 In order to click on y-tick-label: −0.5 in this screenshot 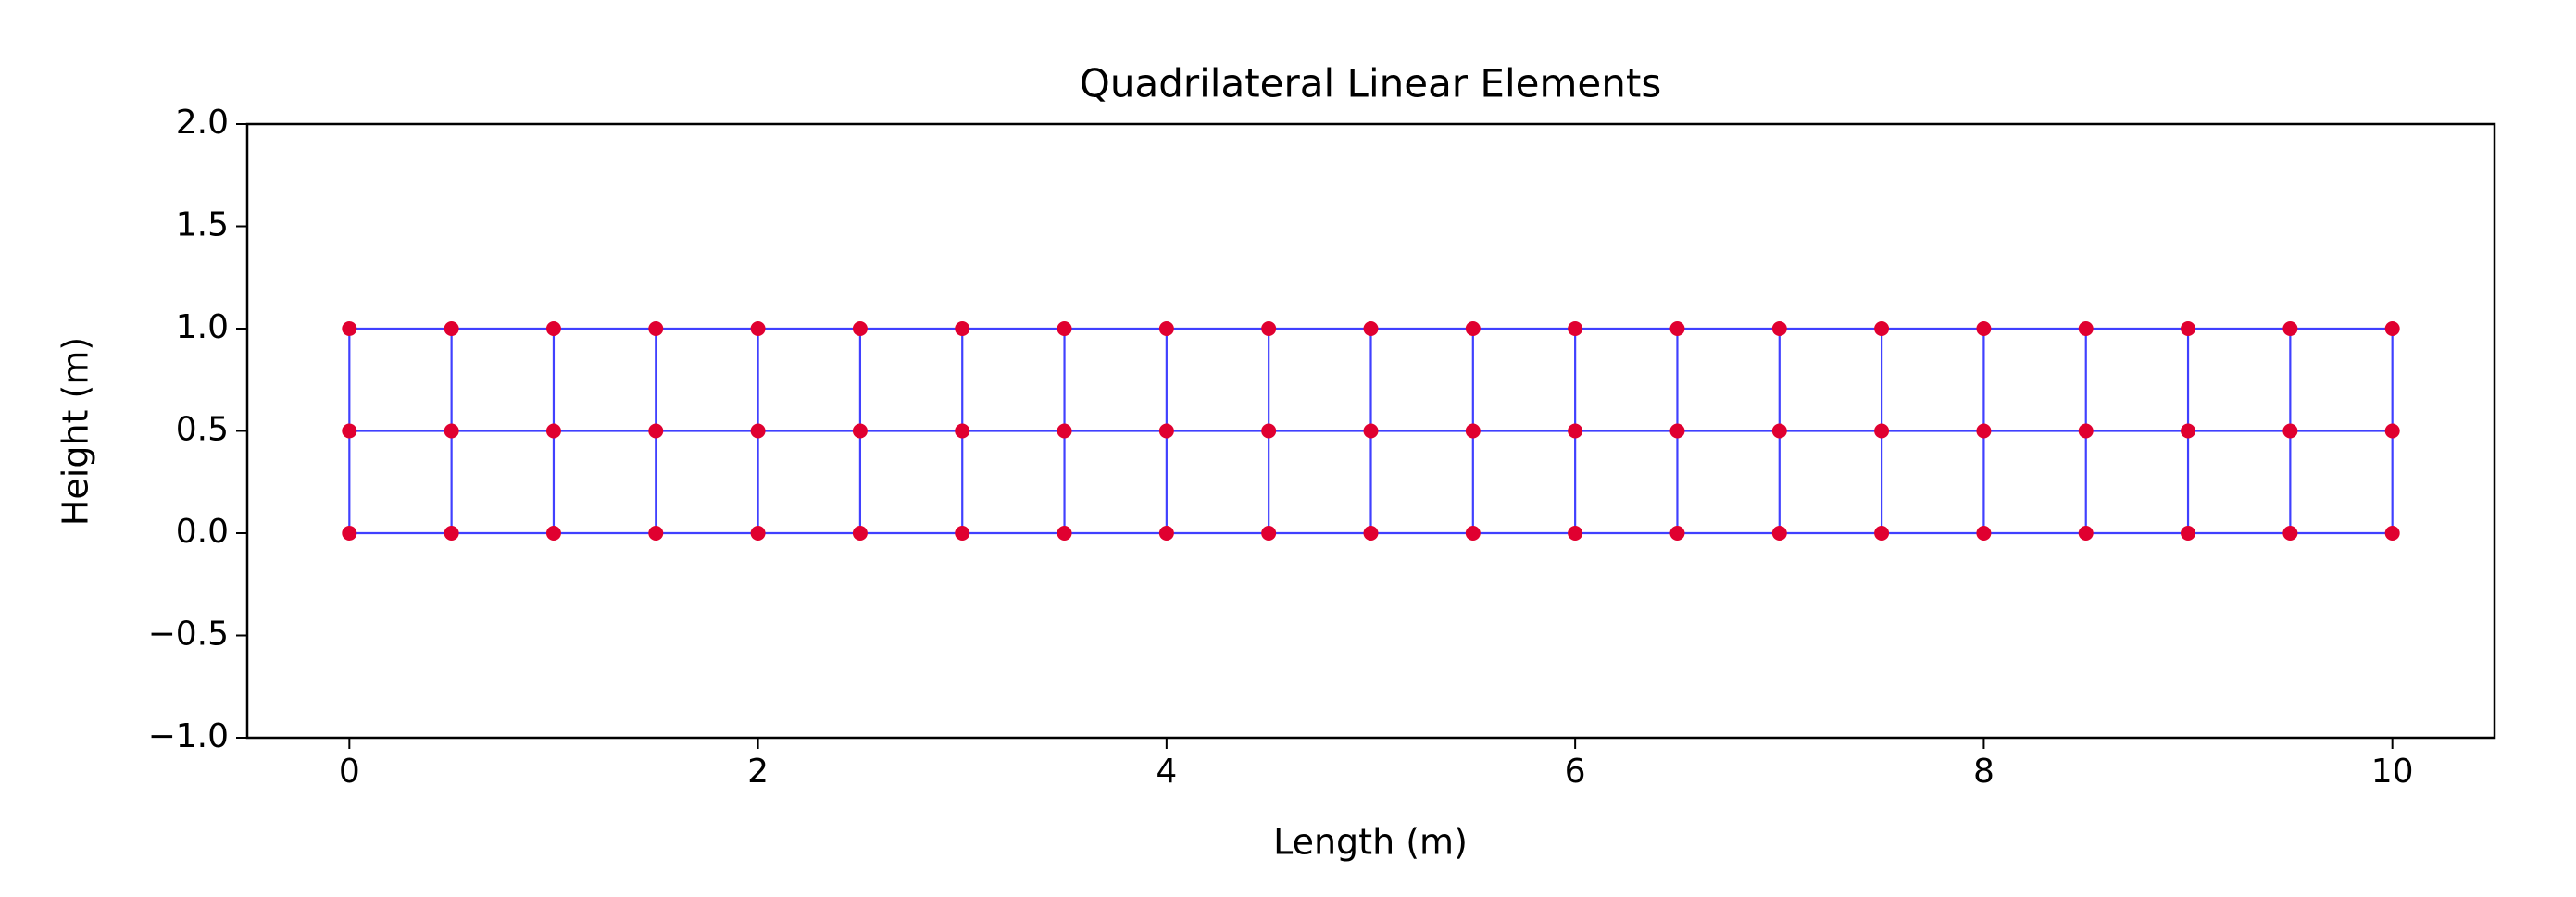, I will do `click(188, 635)`.